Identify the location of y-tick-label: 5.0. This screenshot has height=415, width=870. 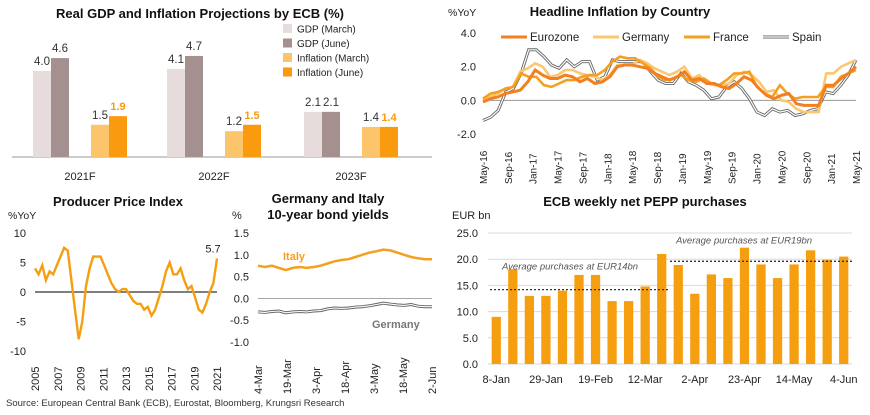
(470, 339).